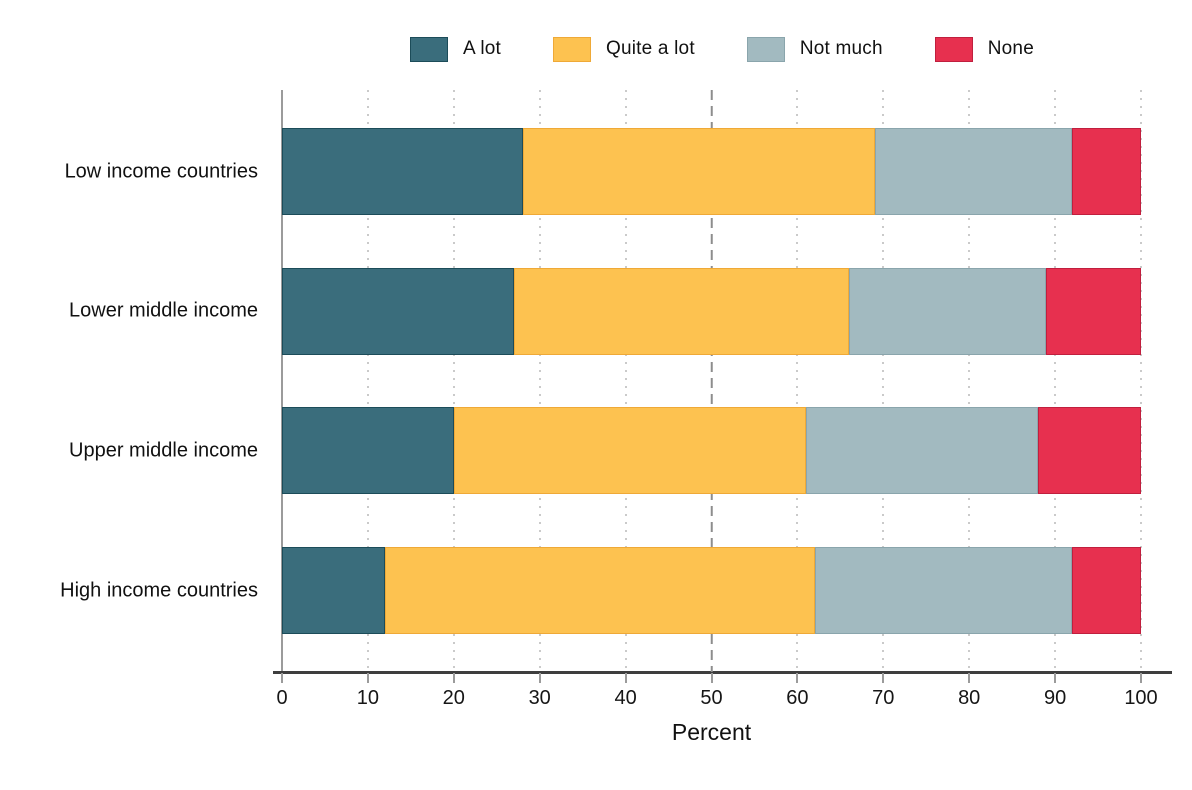 The image size is (1192, 790). I want to click on category-label-0: Low income countries, so click(161, 171).